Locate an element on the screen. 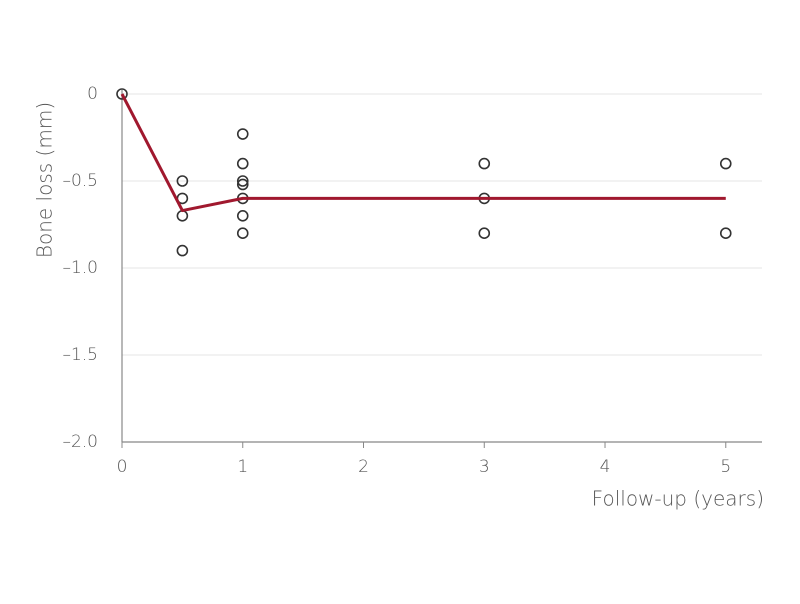 This screenshot has width=800, height=604. x-tick-label: 3 is located at coordinates (484, 467).